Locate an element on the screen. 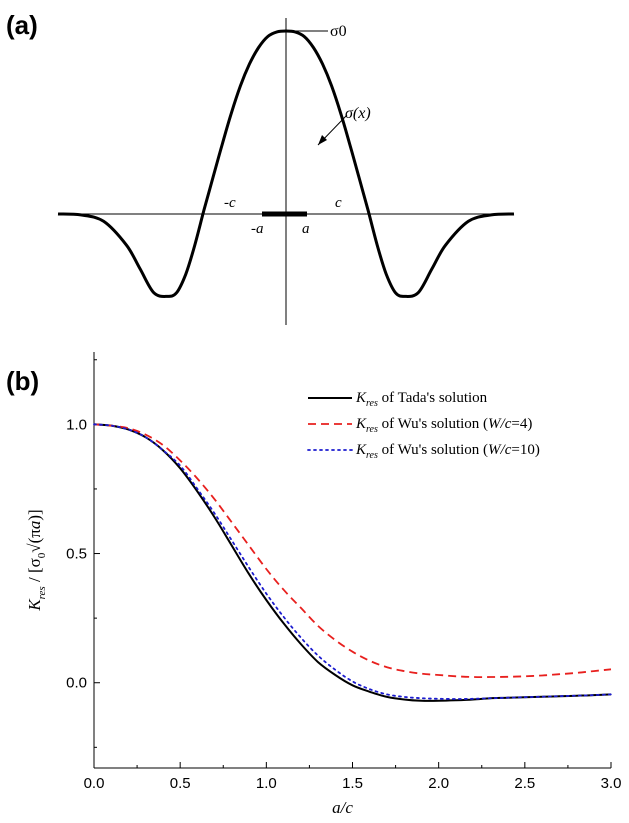 The width and height of the screenshot is (629, 823). sigma-x-arrowhead is located at coordinates (322, 140).